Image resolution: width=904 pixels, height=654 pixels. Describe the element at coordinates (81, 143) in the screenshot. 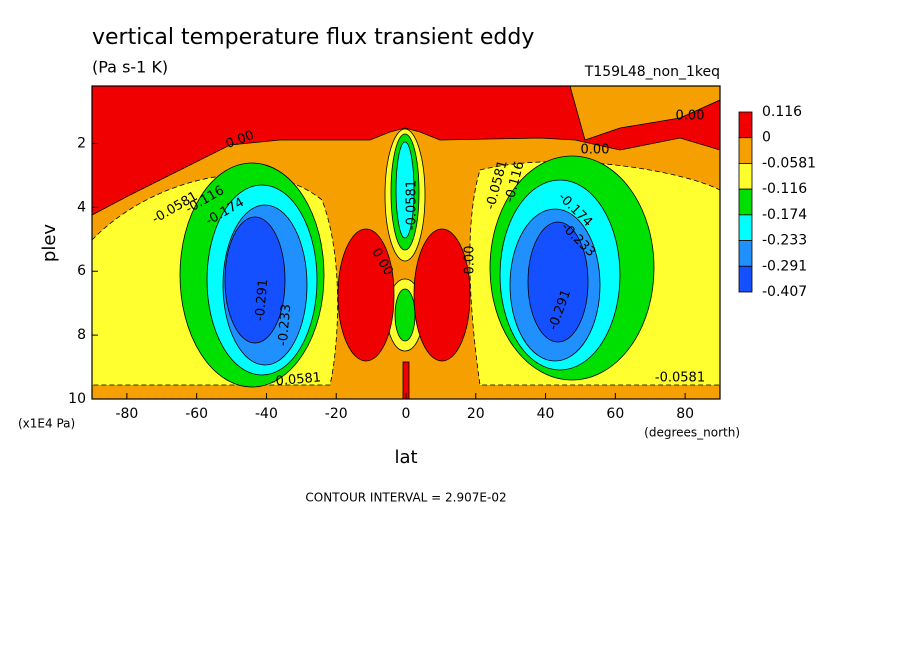

I see `y-tick-label: 2` at that location.